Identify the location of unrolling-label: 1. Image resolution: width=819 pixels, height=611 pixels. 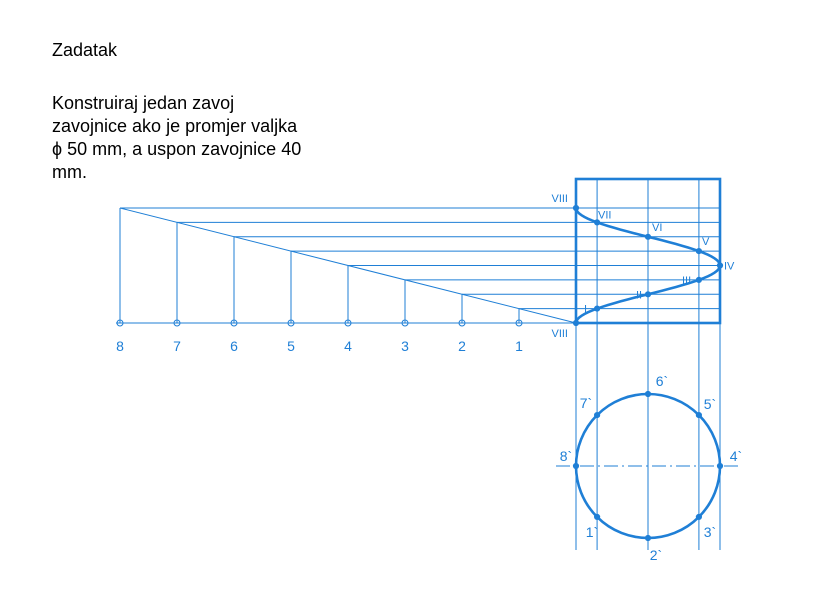
(519, 346).